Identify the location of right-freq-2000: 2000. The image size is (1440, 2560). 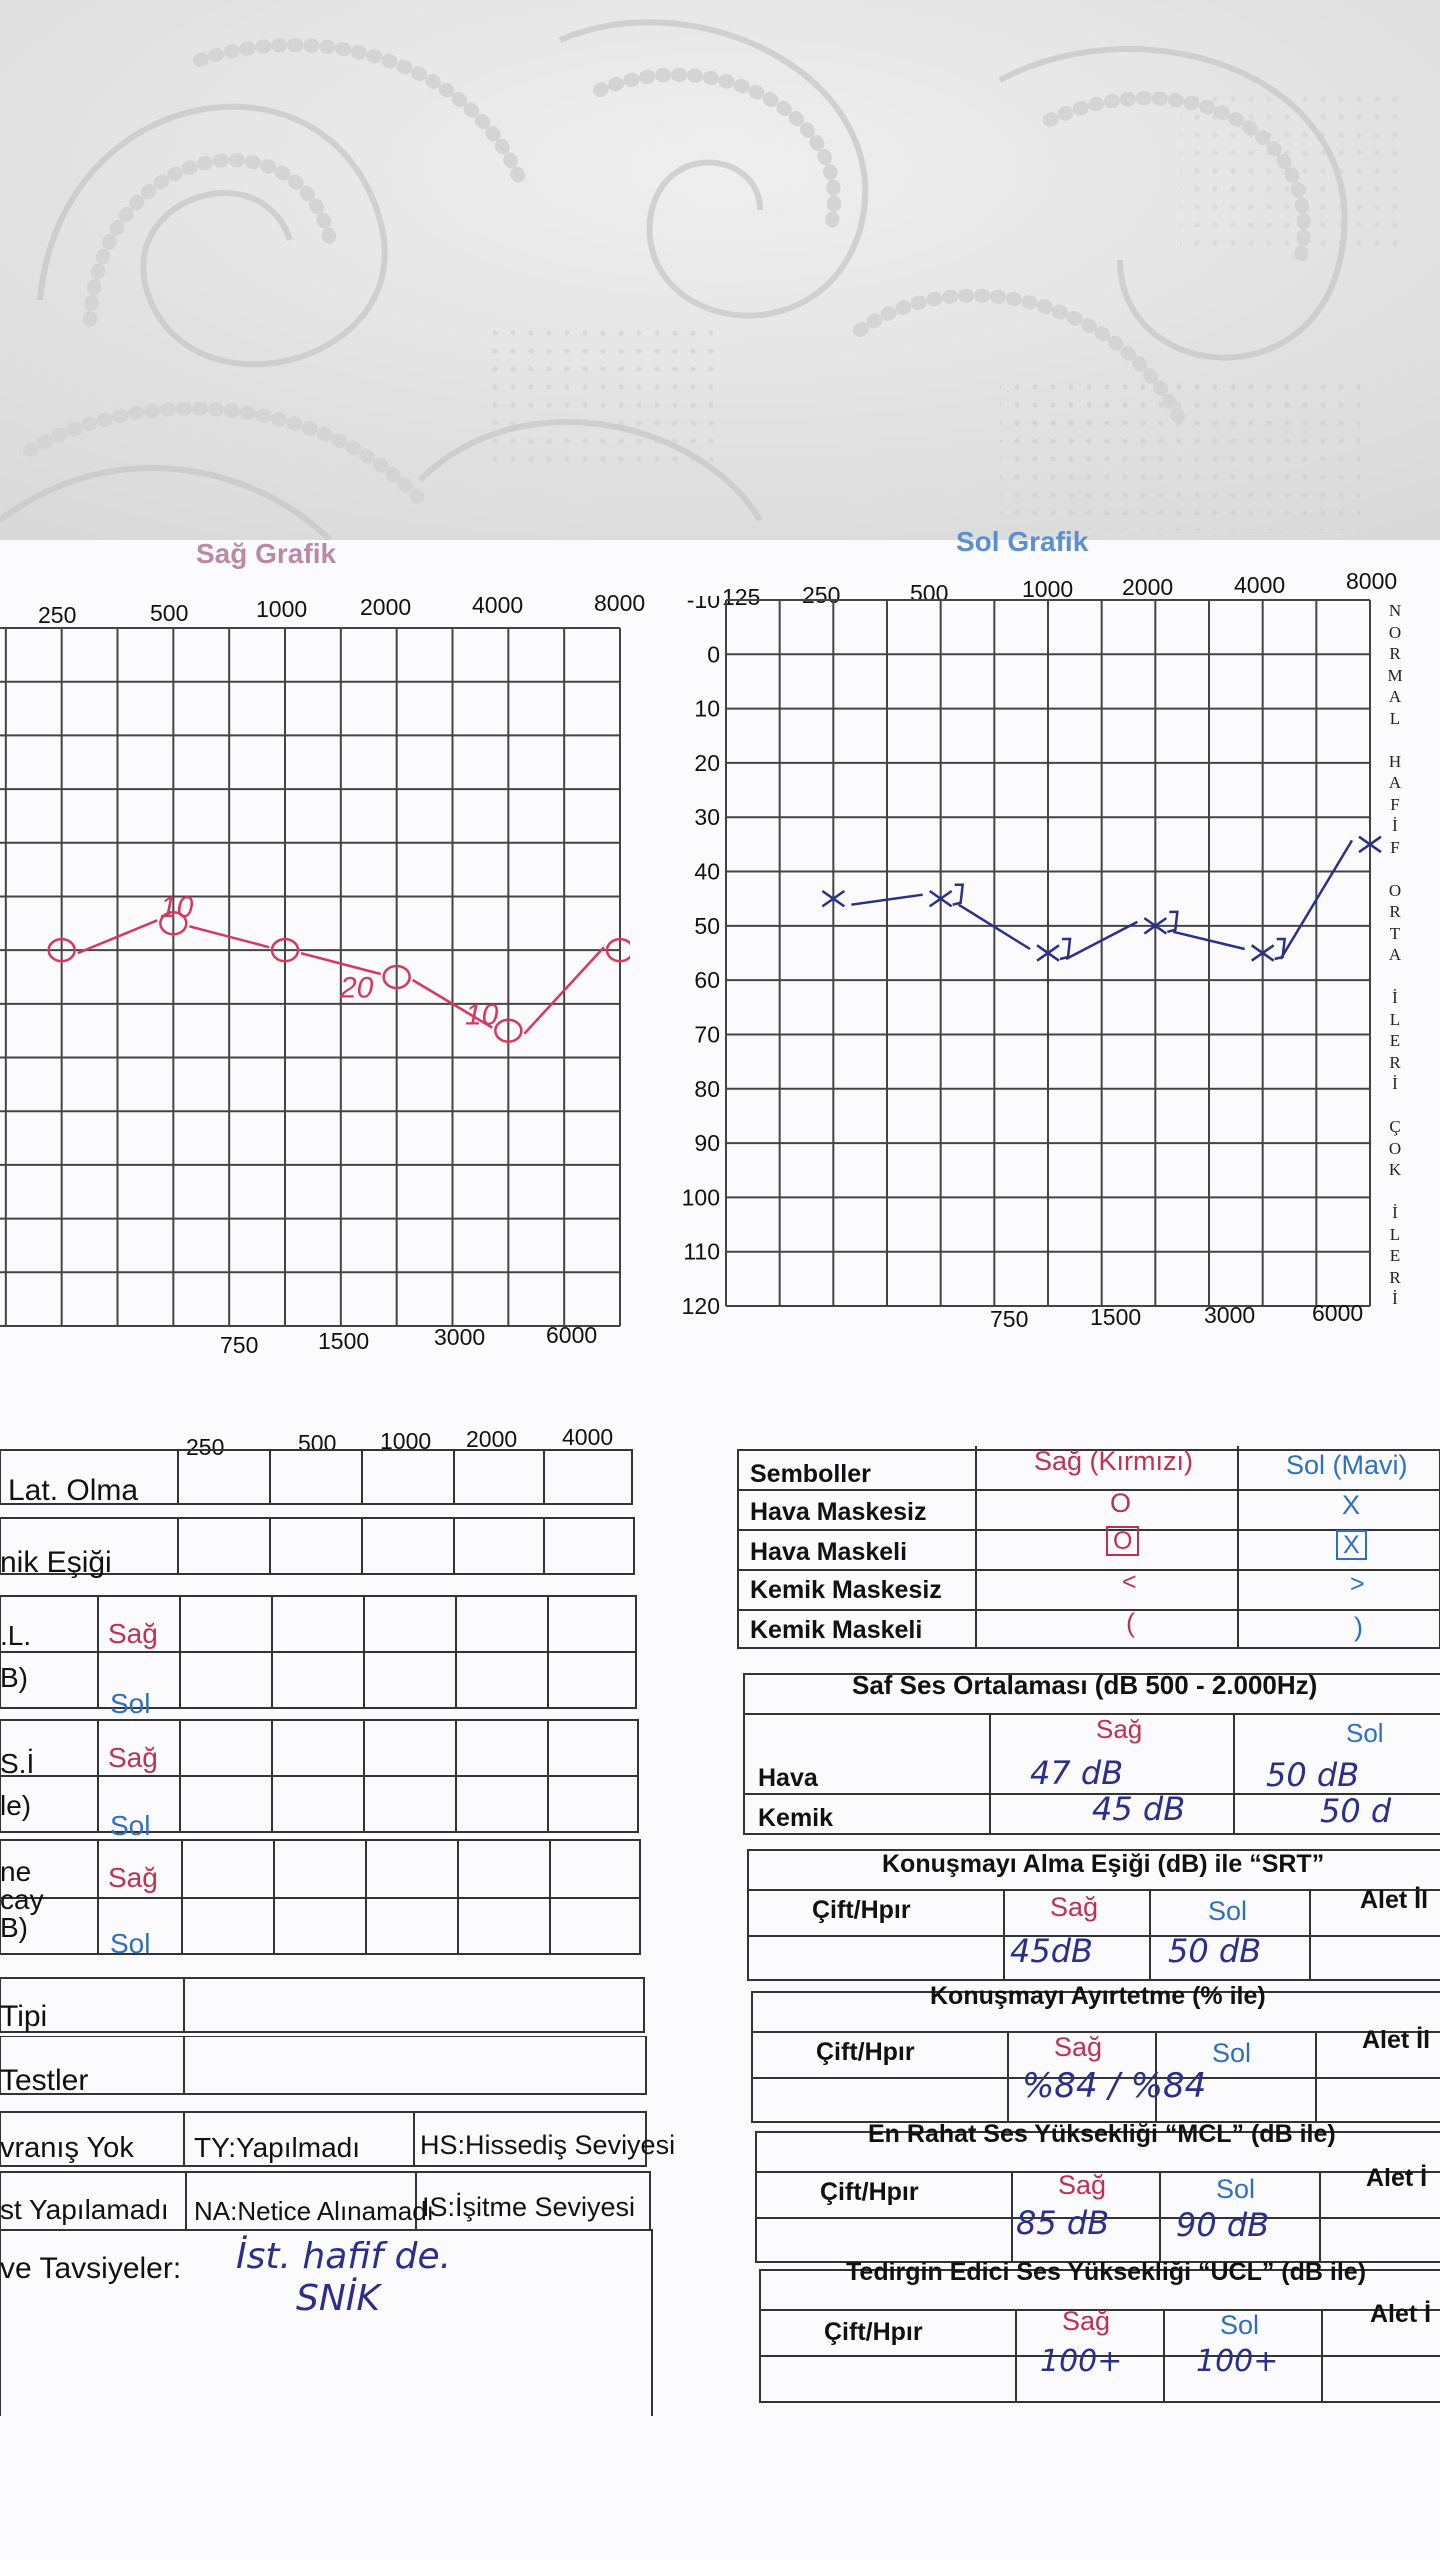
(386, 607).